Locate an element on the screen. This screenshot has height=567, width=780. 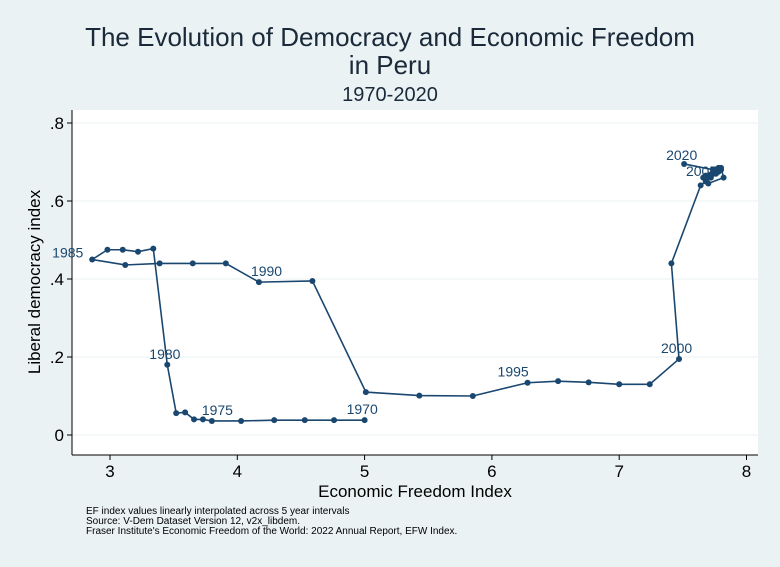
data-point-1995 is located at coordinates (527, 382).